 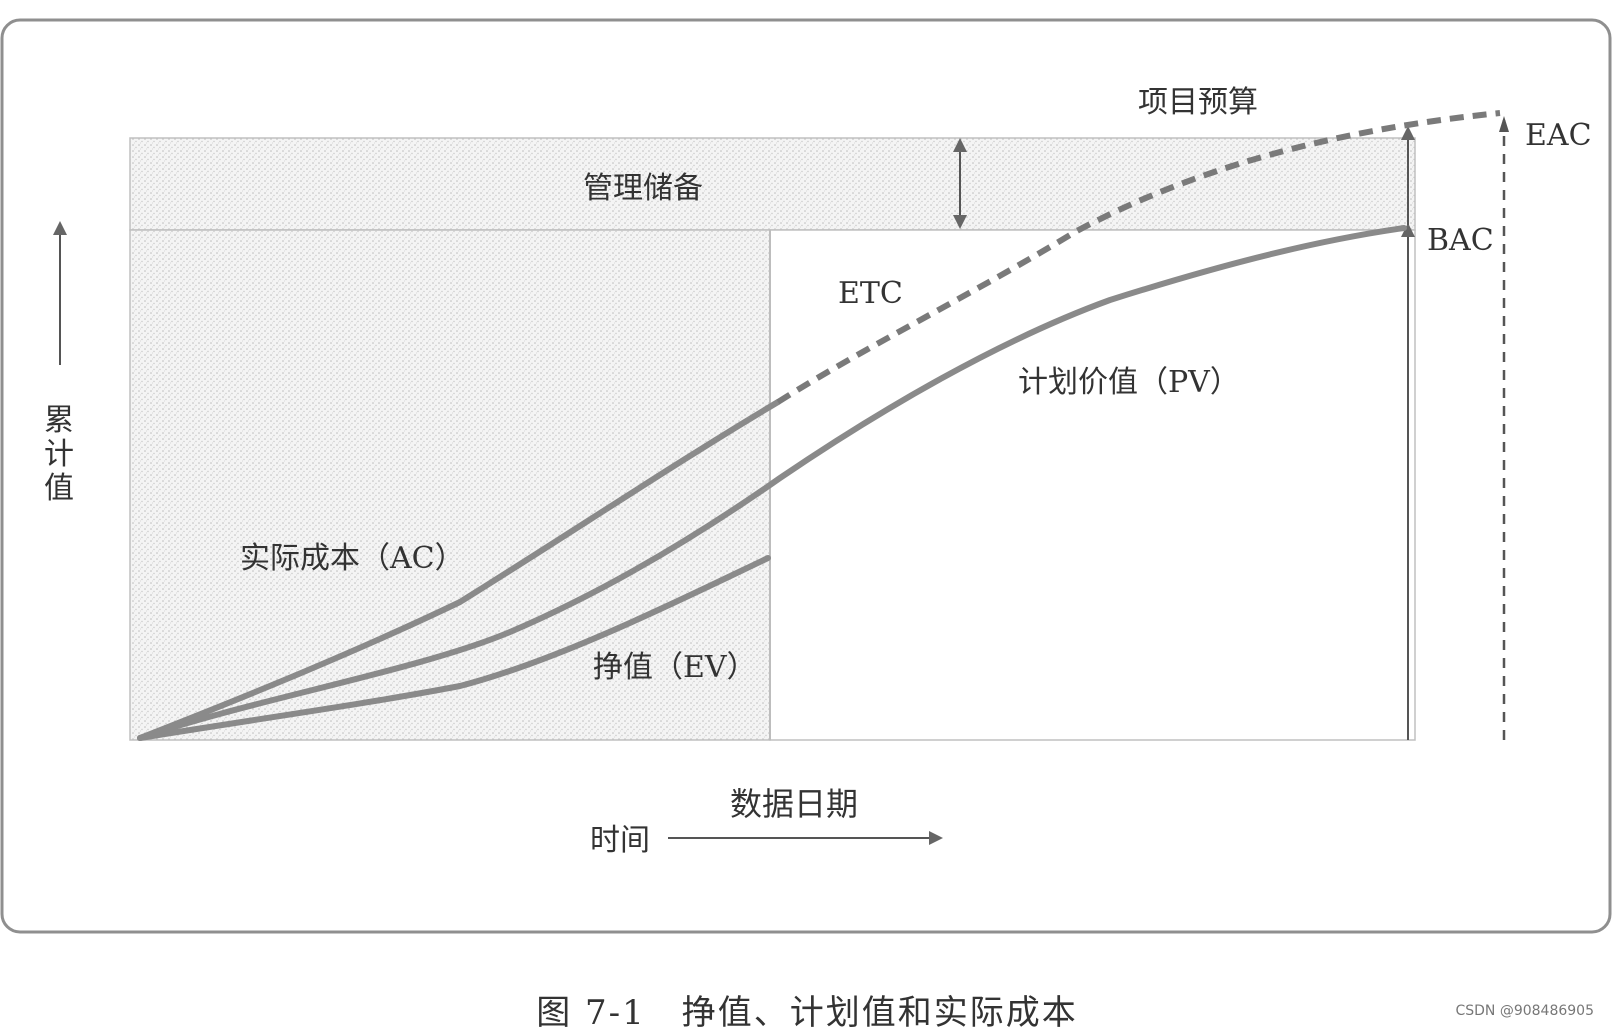 I want to click on label-time: 时间, so click(x=620, y=840).